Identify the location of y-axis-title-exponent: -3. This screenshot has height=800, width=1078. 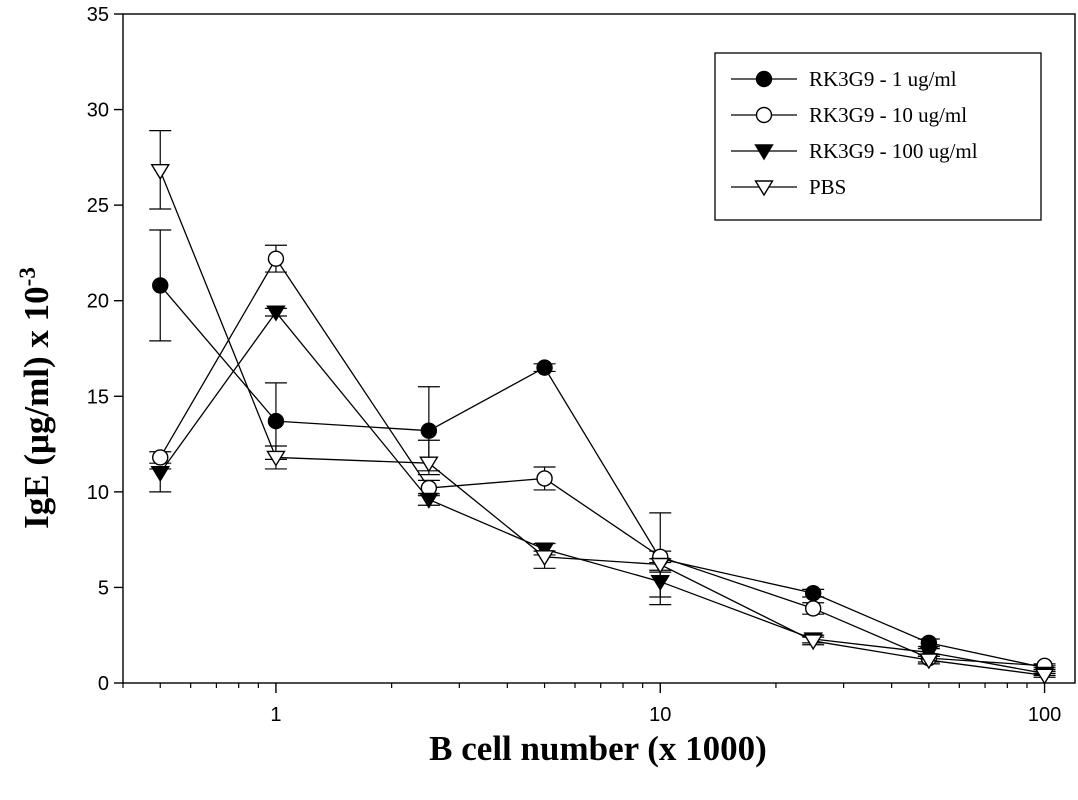
(27, 276).